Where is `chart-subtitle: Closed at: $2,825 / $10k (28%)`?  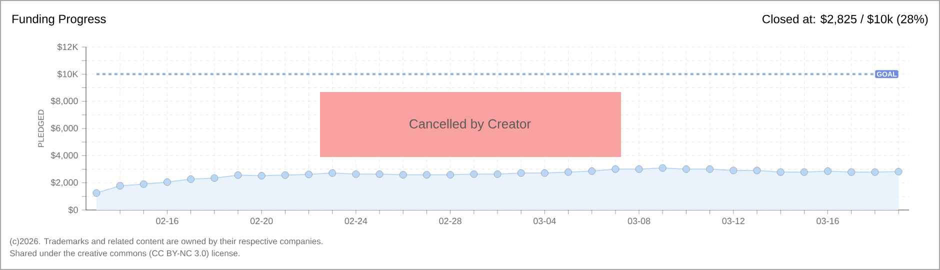
chart-subtitle: Closed at: $2,825 / $10k (28%) is located at coordinates (845, 20).